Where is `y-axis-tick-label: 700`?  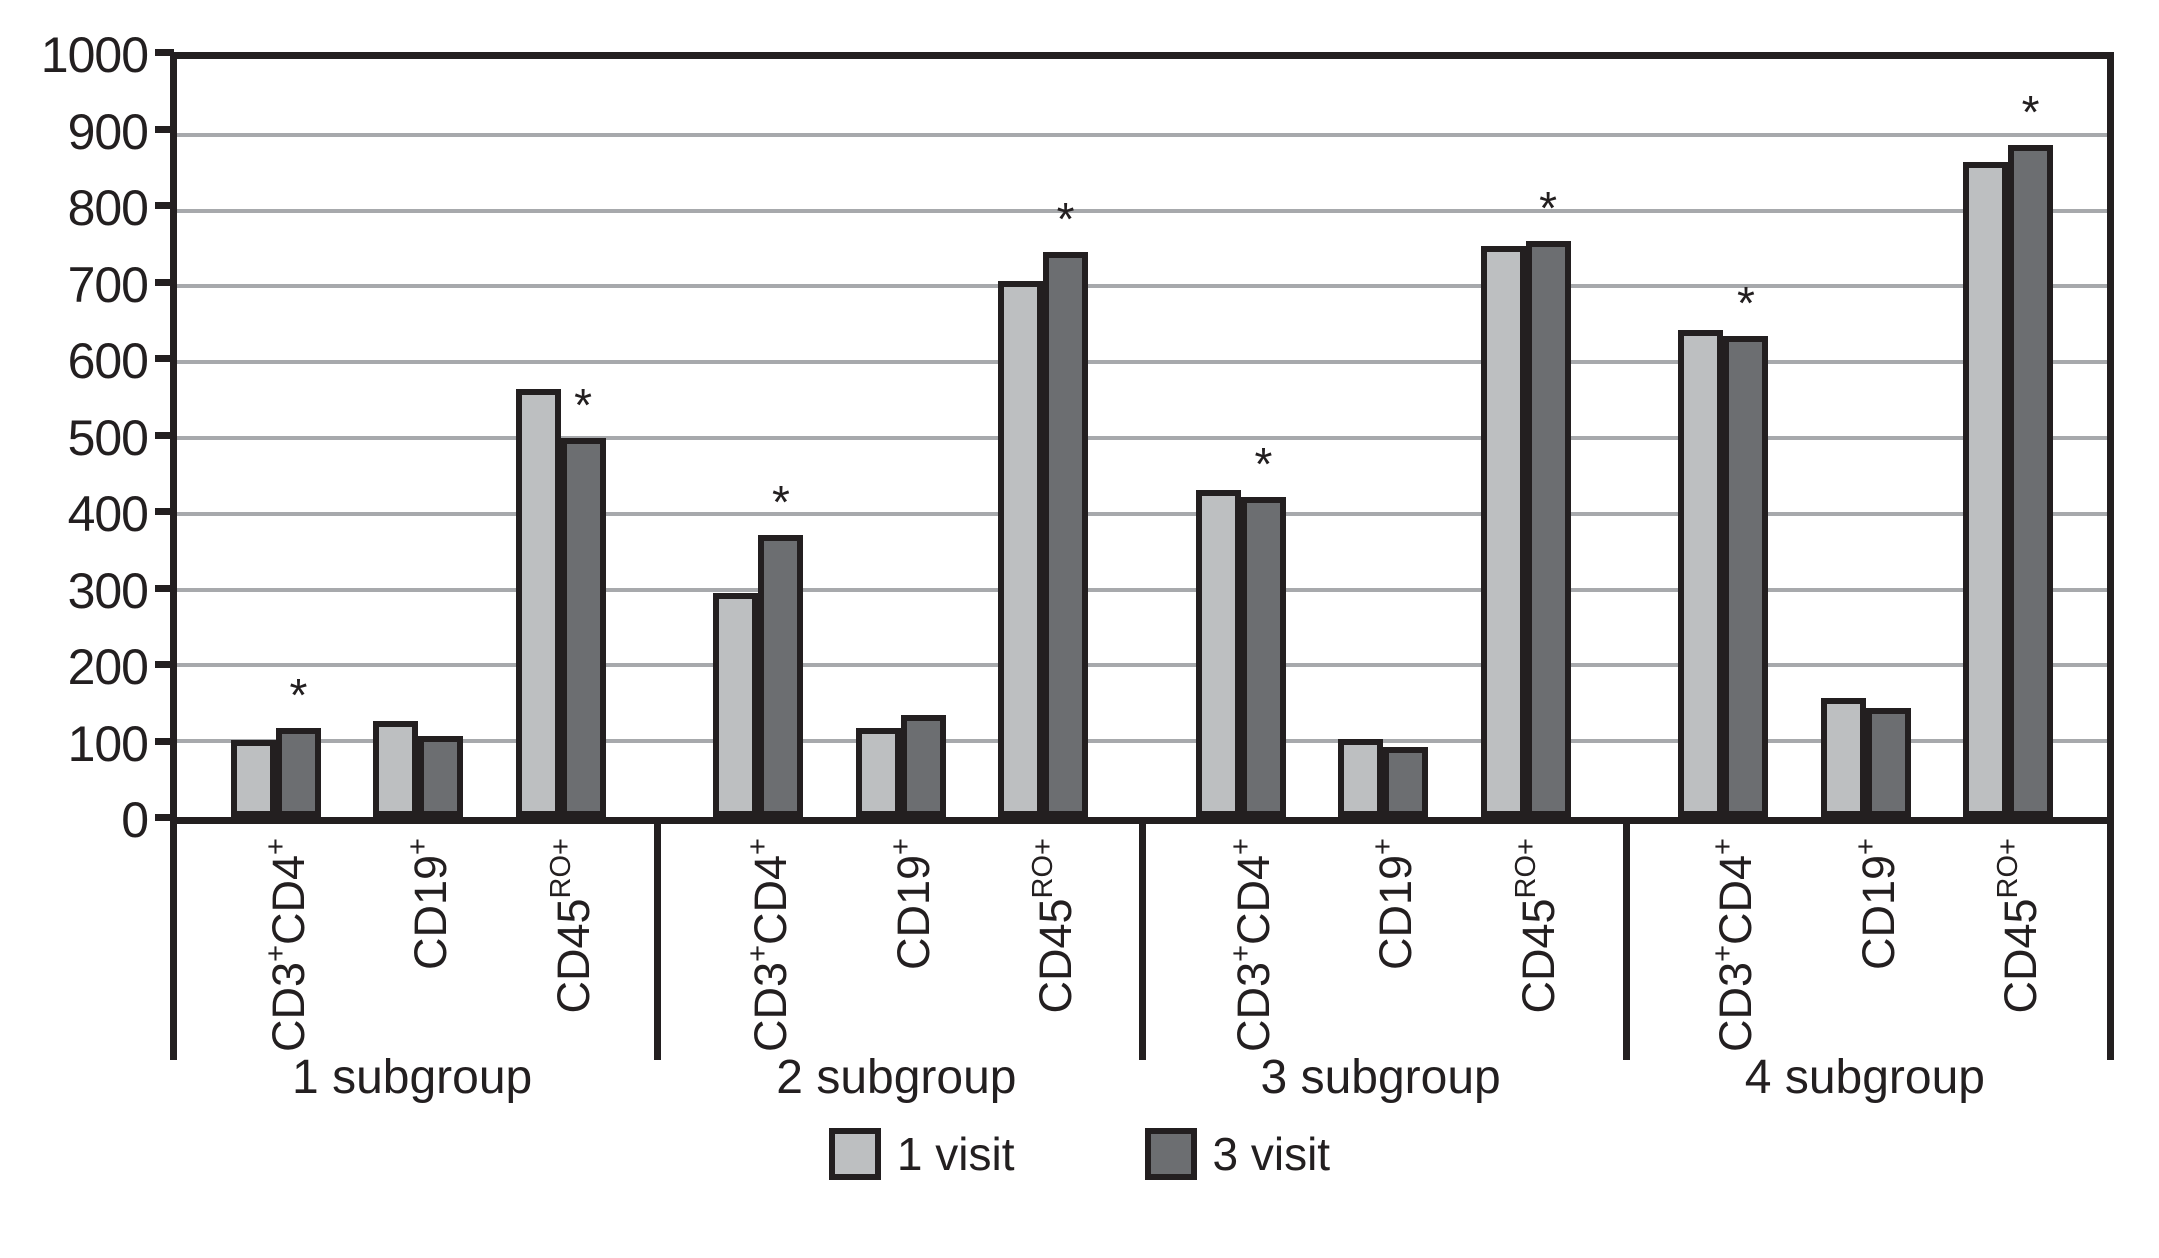
y-axis-tick-label: 700 is located at coordinates (108, 284).